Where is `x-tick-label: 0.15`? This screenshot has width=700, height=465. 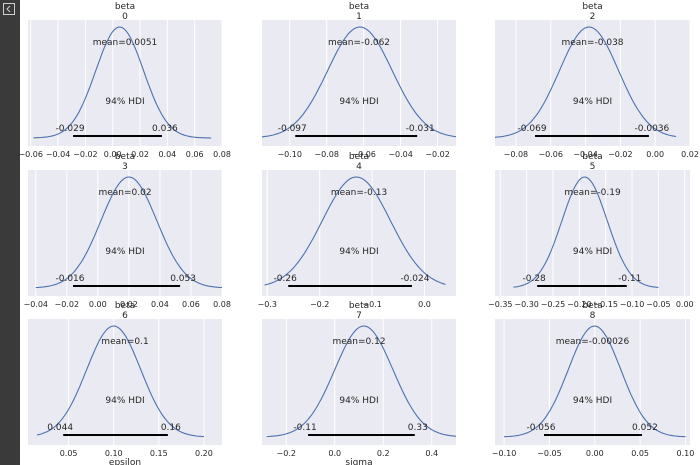
x-tick-label: 0.15 is located at coordinates (159, 453).